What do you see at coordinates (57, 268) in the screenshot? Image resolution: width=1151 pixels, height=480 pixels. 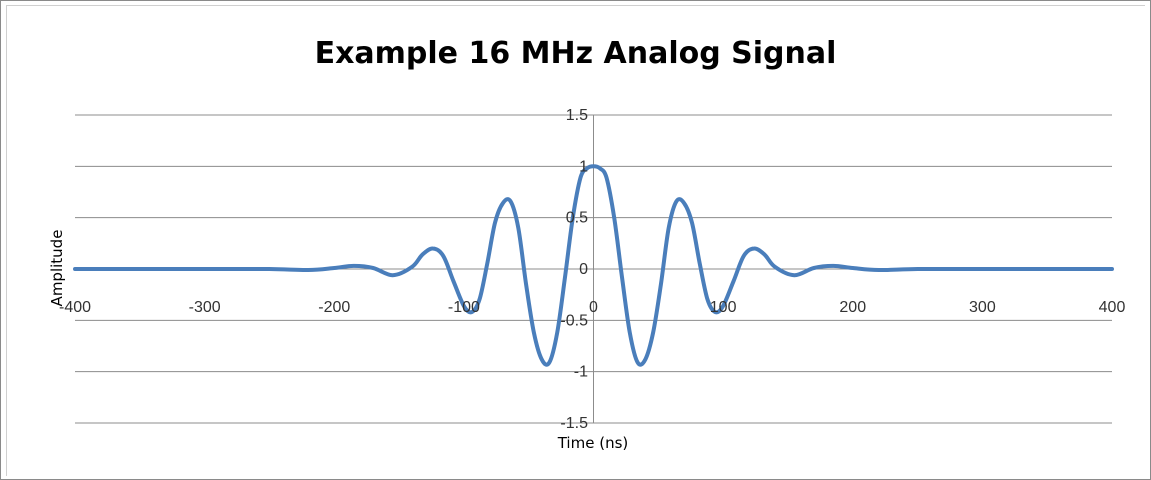 I see `y-axis-title: Amplitude` at bounding box center [57, 268].